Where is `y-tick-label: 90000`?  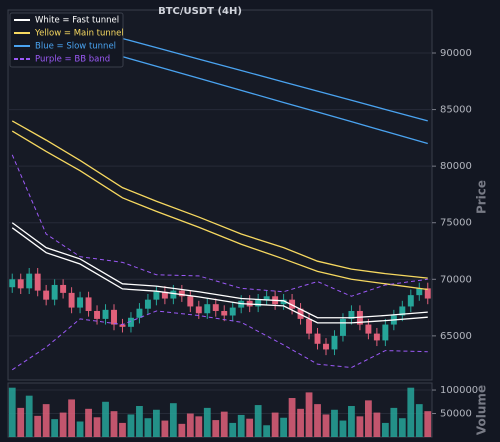
y-tick-label: 90000 is located at coordinates (456, 53).